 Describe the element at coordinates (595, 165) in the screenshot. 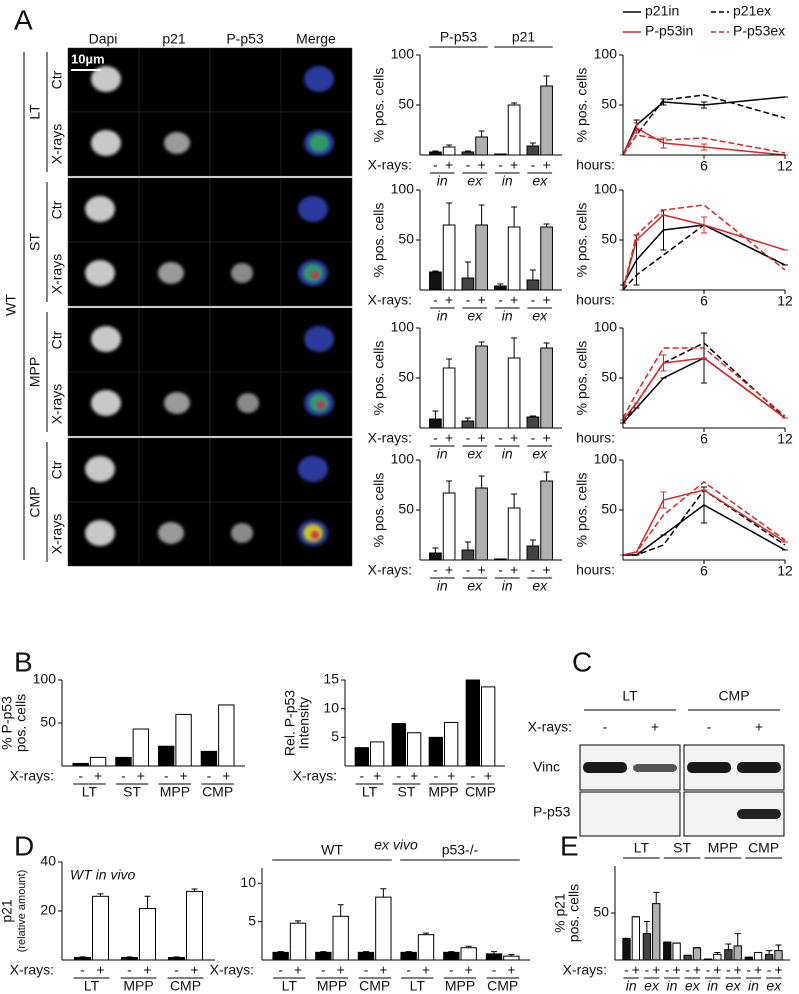

I see `x-axis-label: hours:` at that location.